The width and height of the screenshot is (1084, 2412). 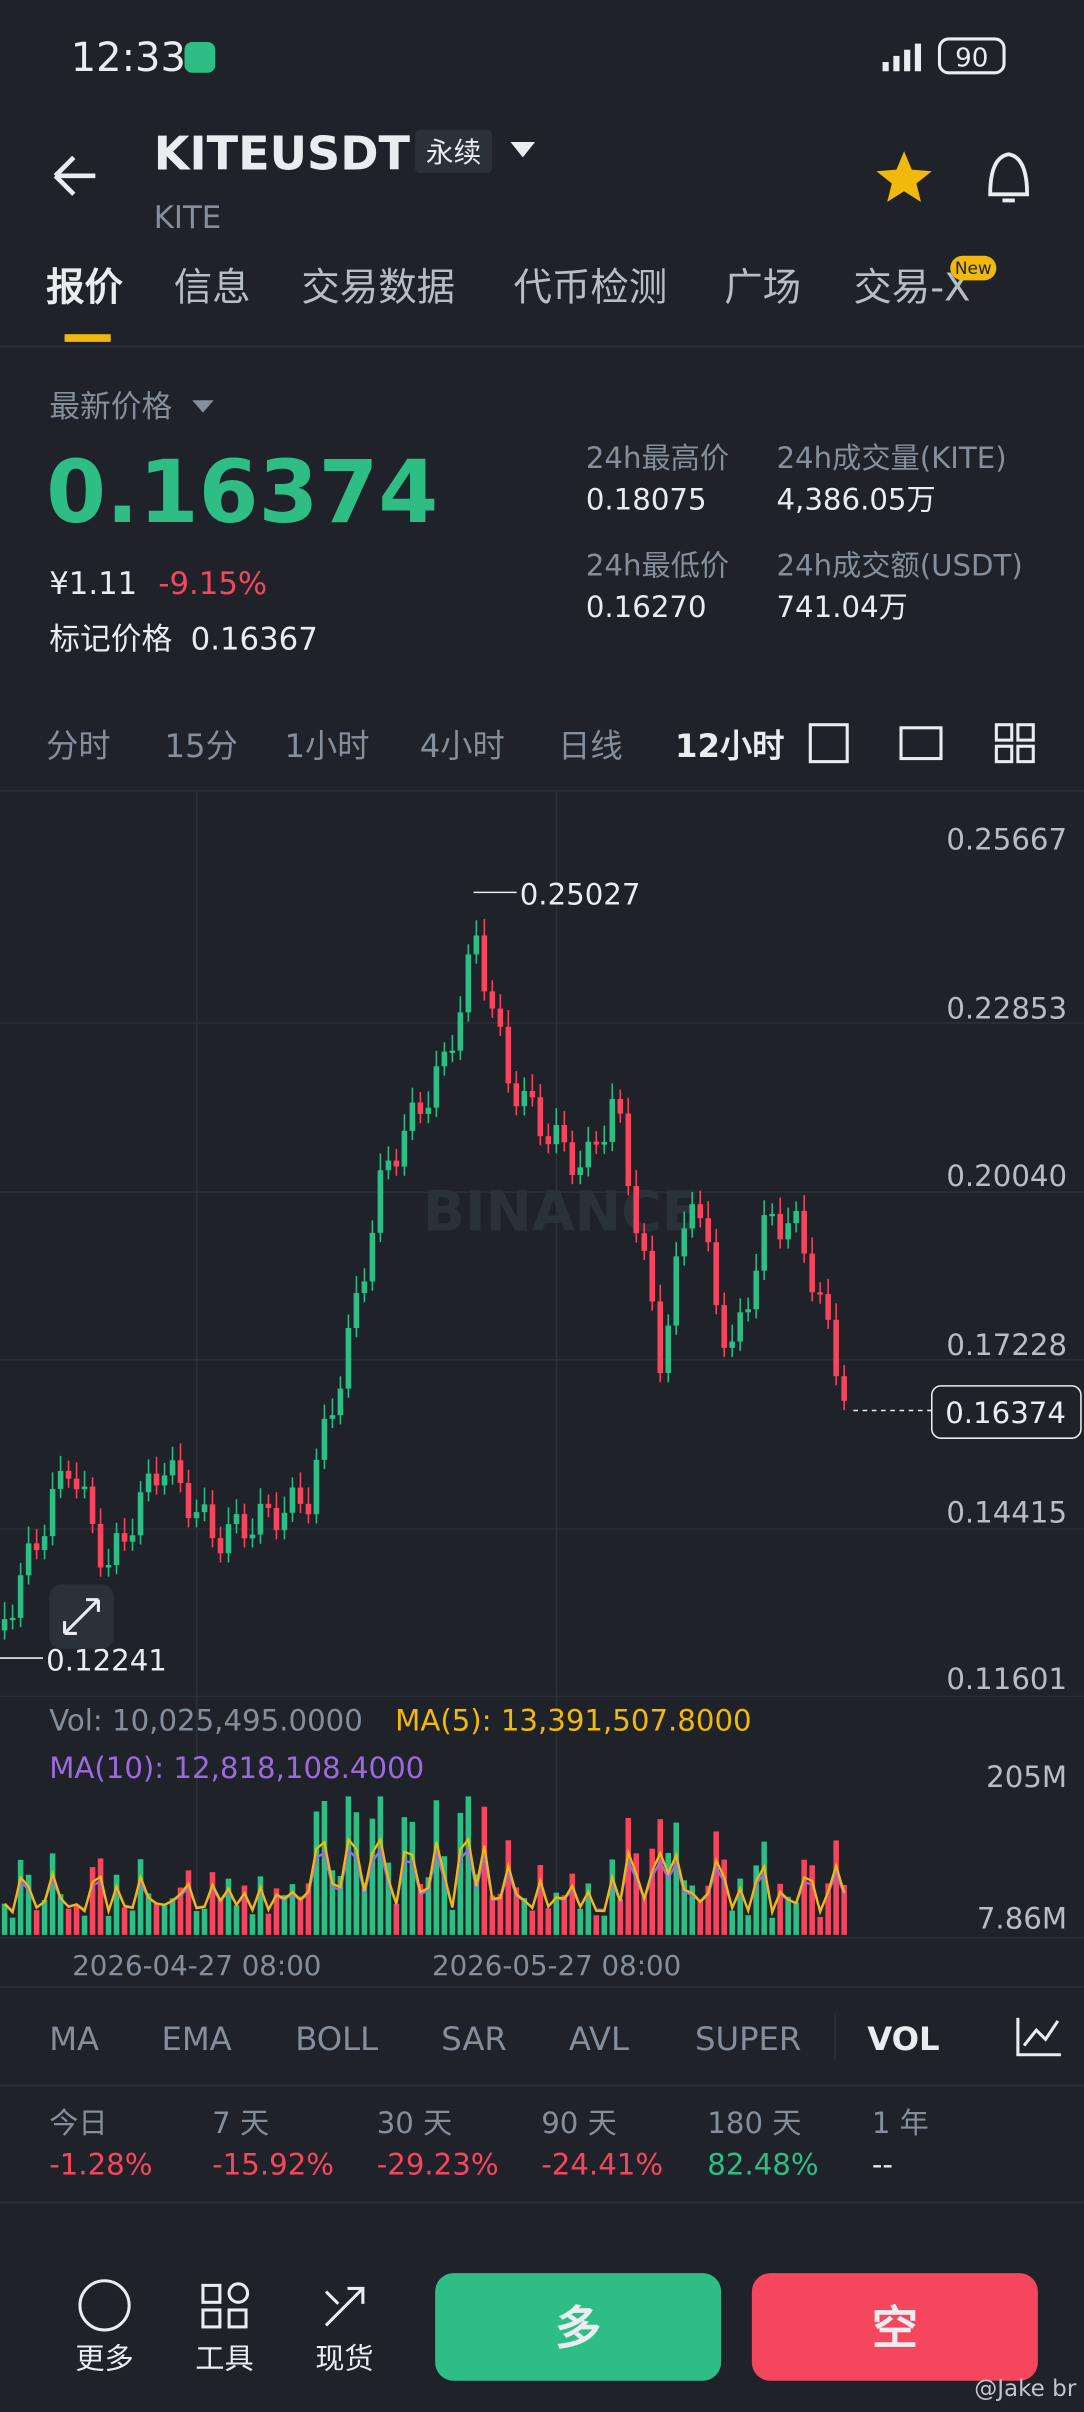 I want to click on period-change: 82.48%, so click(x=762, y=2165).